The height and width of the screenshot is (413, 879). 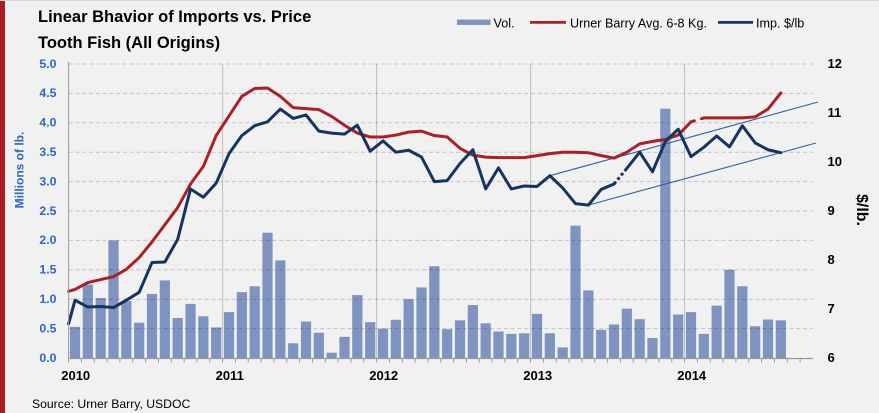 I want to click on svg-text: 2014, so click(x=692, y=375).